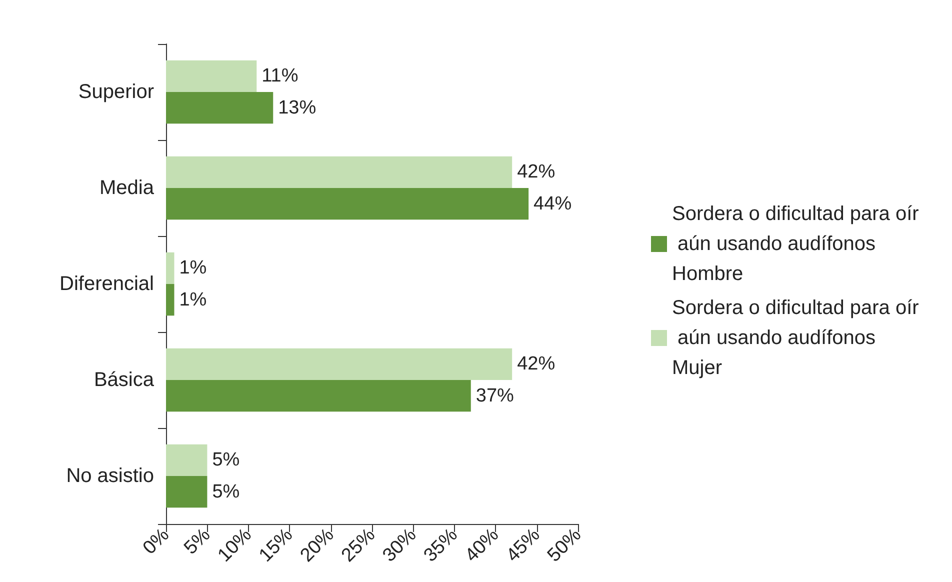  Describe the element at coordinates (553, 203) in the screenshot. I see `data-label: 44%` at that location.